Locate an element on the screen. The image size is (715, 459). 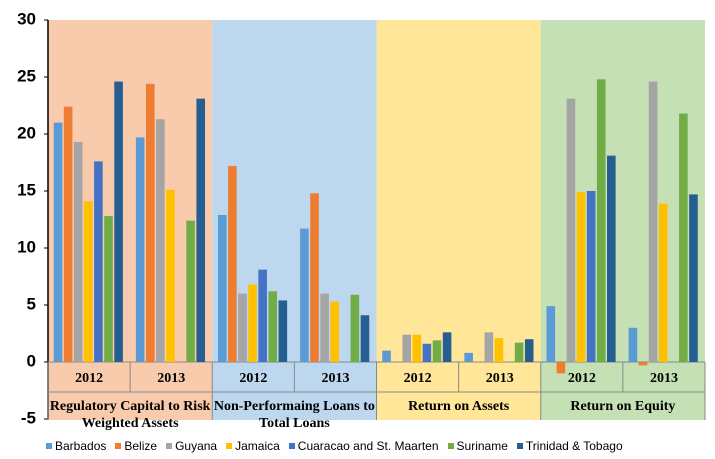
y-tick-label: 5 is located at coordinates (31, 303).